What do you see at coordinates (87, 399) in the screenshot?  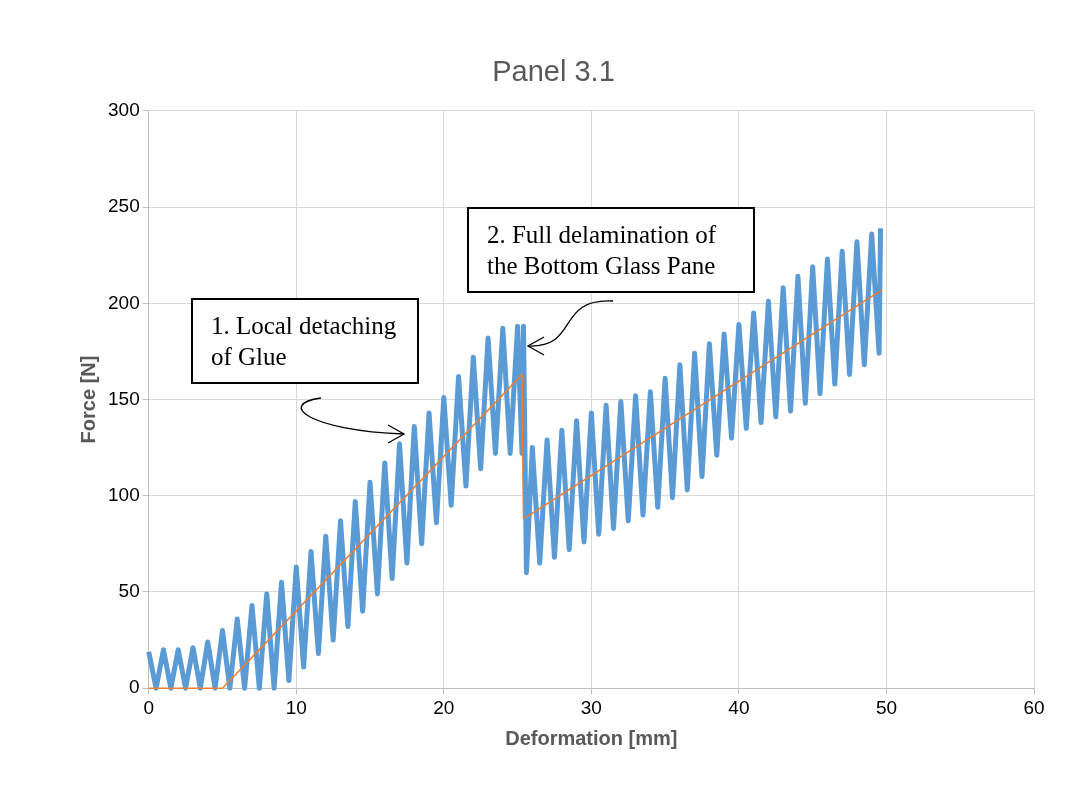 I see `y-axis-title: Force [N]` at bounding box center [87, 399].